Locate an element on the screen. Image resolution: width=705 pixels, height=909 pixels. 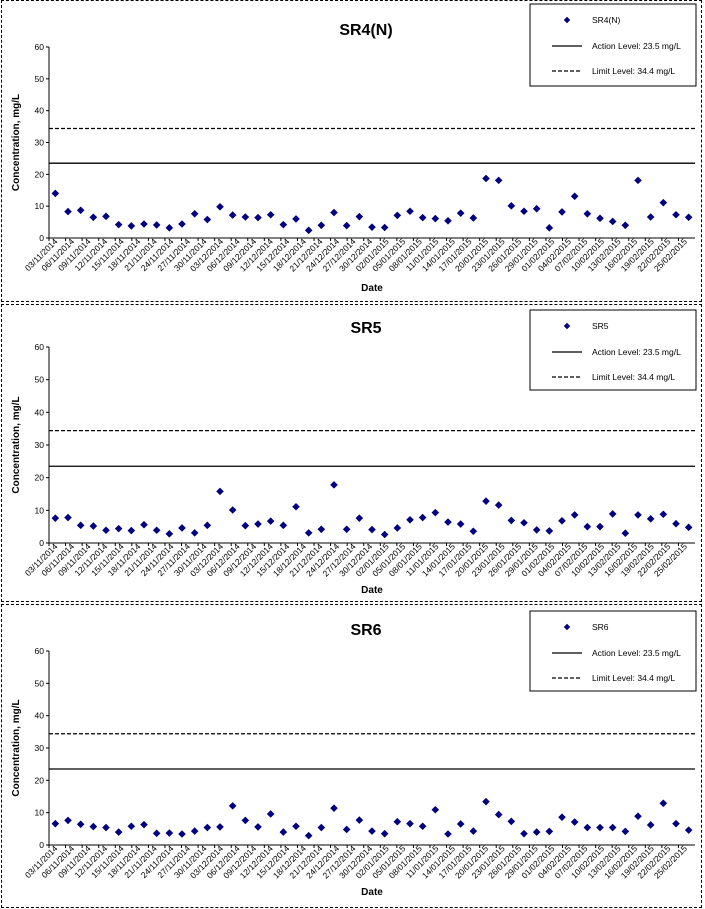
chart-title: SR4(N) is located at coordinates (365, 30).